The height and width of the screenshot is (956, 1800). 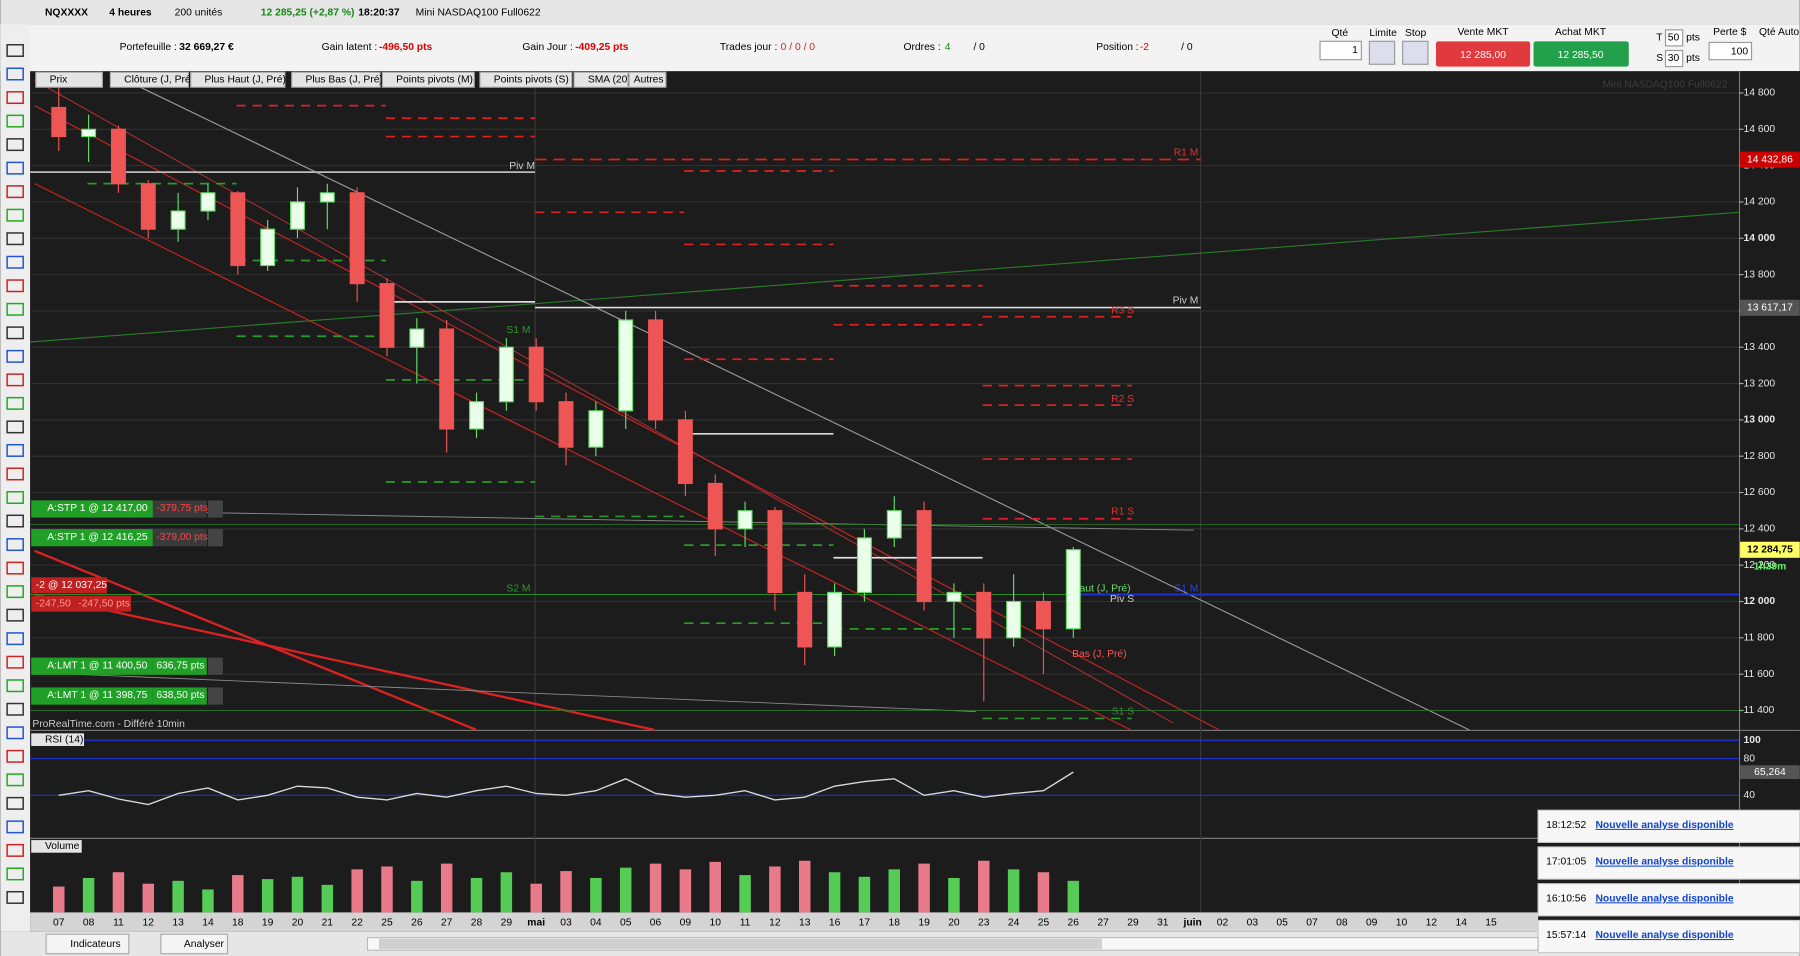 I want to click on x-tick-label: 29, so click(x=1133, y=922).